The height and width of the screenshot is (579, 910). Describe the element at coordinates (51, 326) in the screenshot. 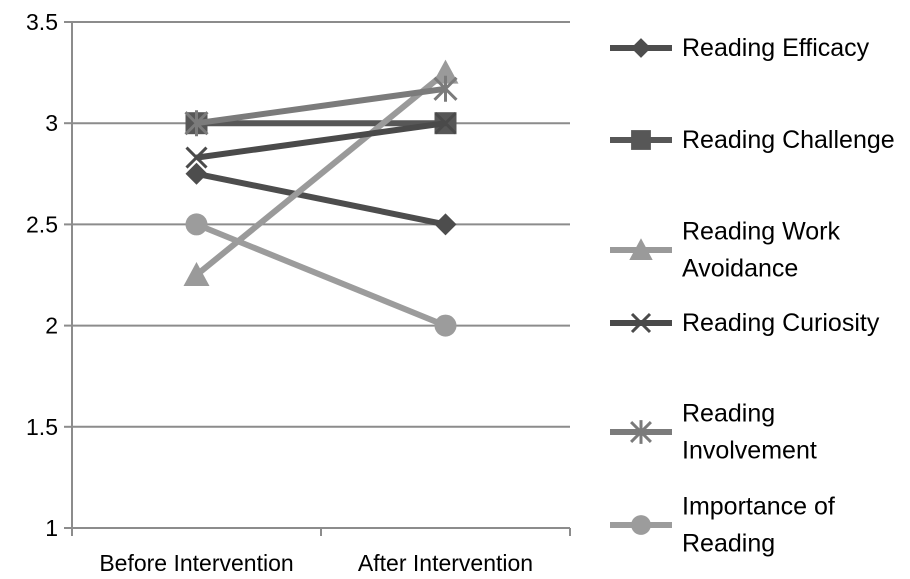

I see `y-tick-label: 2` at that location.